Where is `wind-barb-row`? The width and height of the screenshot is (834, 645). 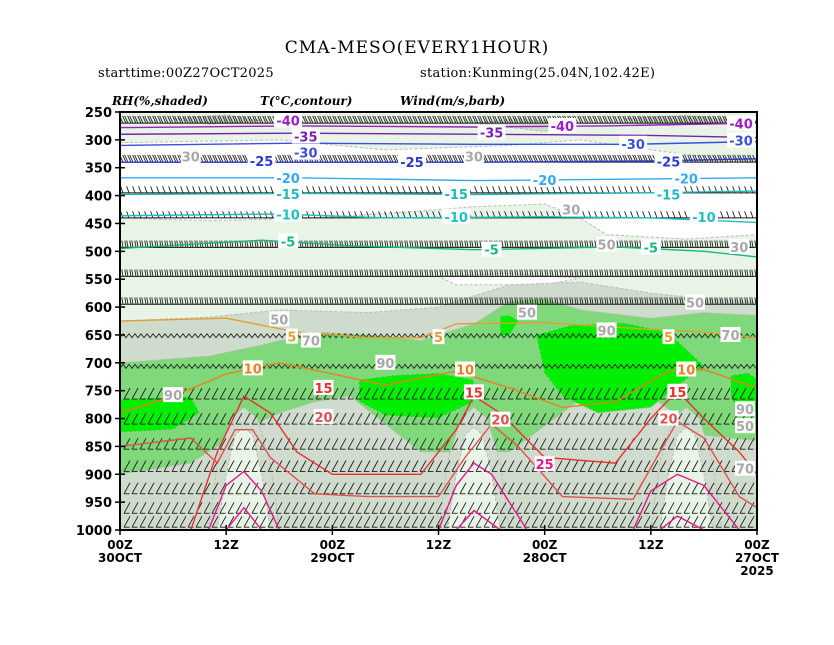 wind-barb-row is located at coordinates (438, 366).